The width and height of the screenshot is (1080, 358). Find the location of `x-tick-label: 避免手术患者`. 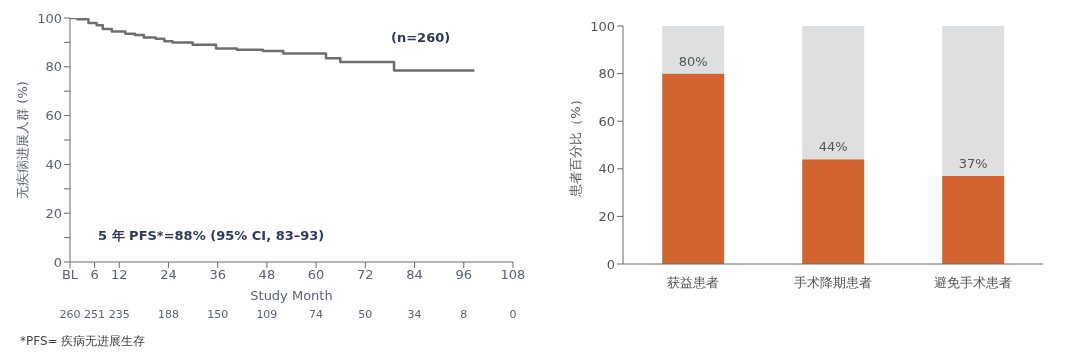

x-tick-label: 避免手术患者 is located at coordinates (973, 283).